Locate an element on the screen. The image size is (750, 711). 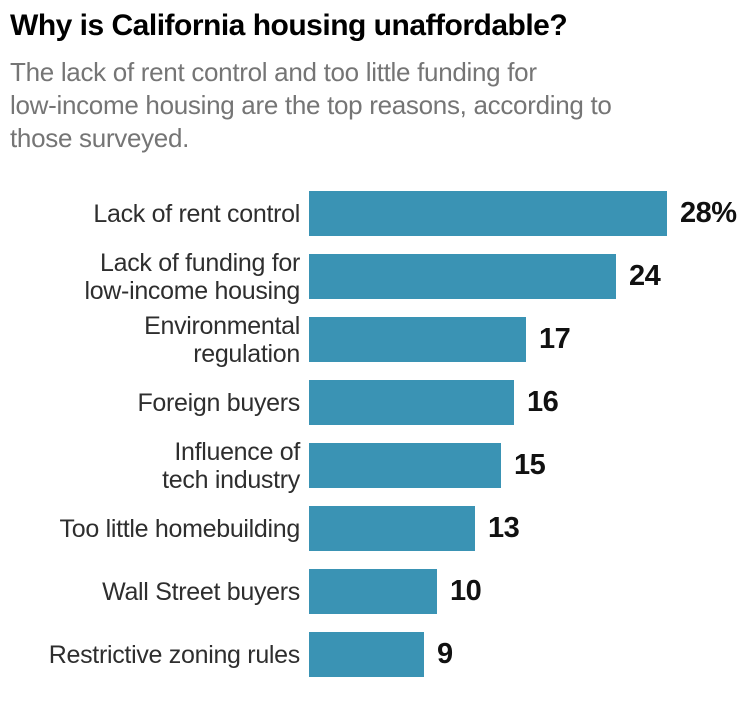
chart-row: Restrictive zoning rules 9 is located at coordinates (375, 654).